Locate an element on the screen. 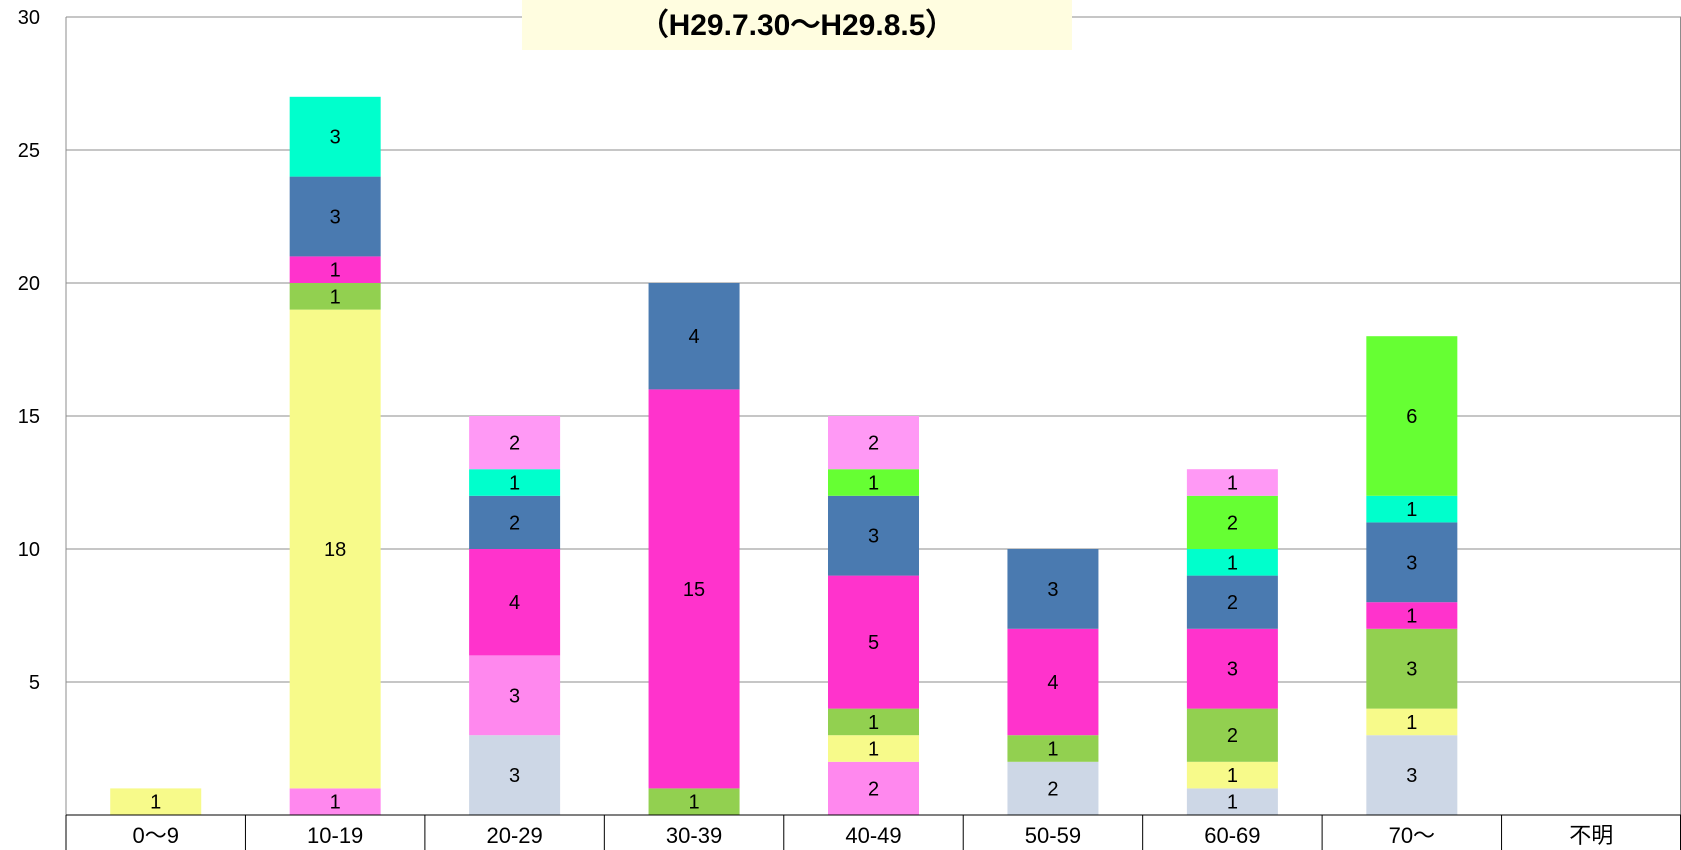 The height and width of the screenshot is (850, 1681). chart-title-group: （H29.7.30〜H29.8.5） is located at coordinates (797, 25).